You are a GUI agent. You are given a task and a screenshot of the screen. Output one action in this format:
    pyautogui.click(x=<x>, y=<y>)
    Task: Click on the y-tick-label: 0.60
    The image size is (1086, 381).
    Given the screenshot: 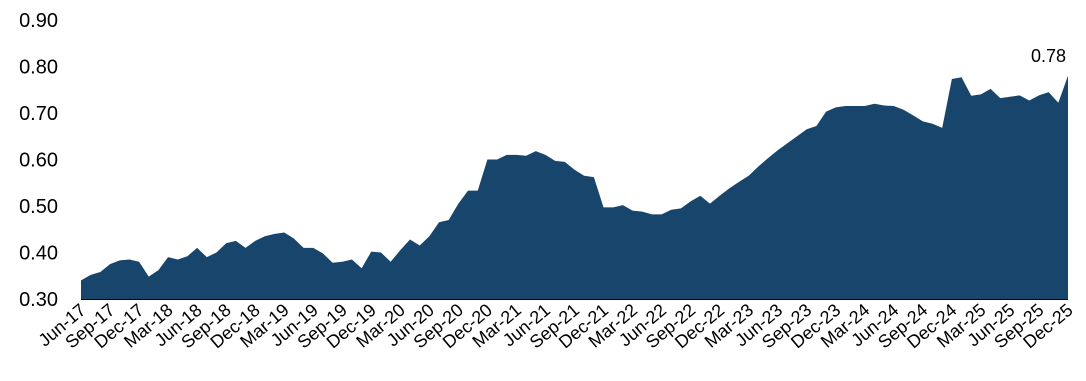 What is the action you would take?
    pyautogui.click(x=38, y=161)
    